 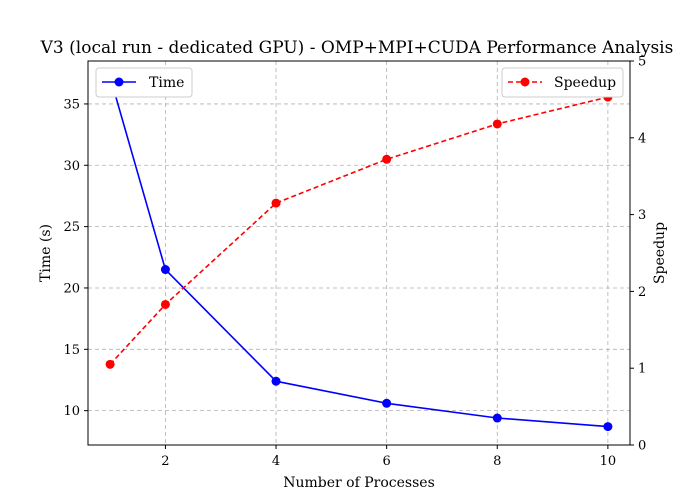 What do you see at coordinates (71, 411) in the screenshot?
I see `y-left-tick-label: 10` at bounding box center [71, 411].